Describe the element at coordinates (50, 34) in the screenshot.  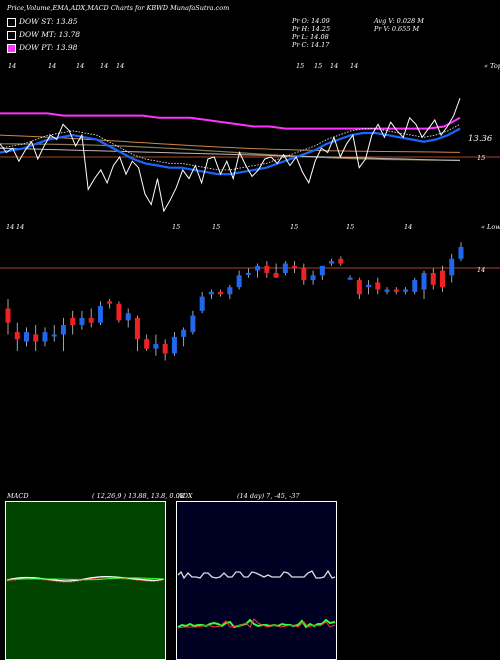
I see `legend-label-mt: DOW MT: 13.78` at that location.